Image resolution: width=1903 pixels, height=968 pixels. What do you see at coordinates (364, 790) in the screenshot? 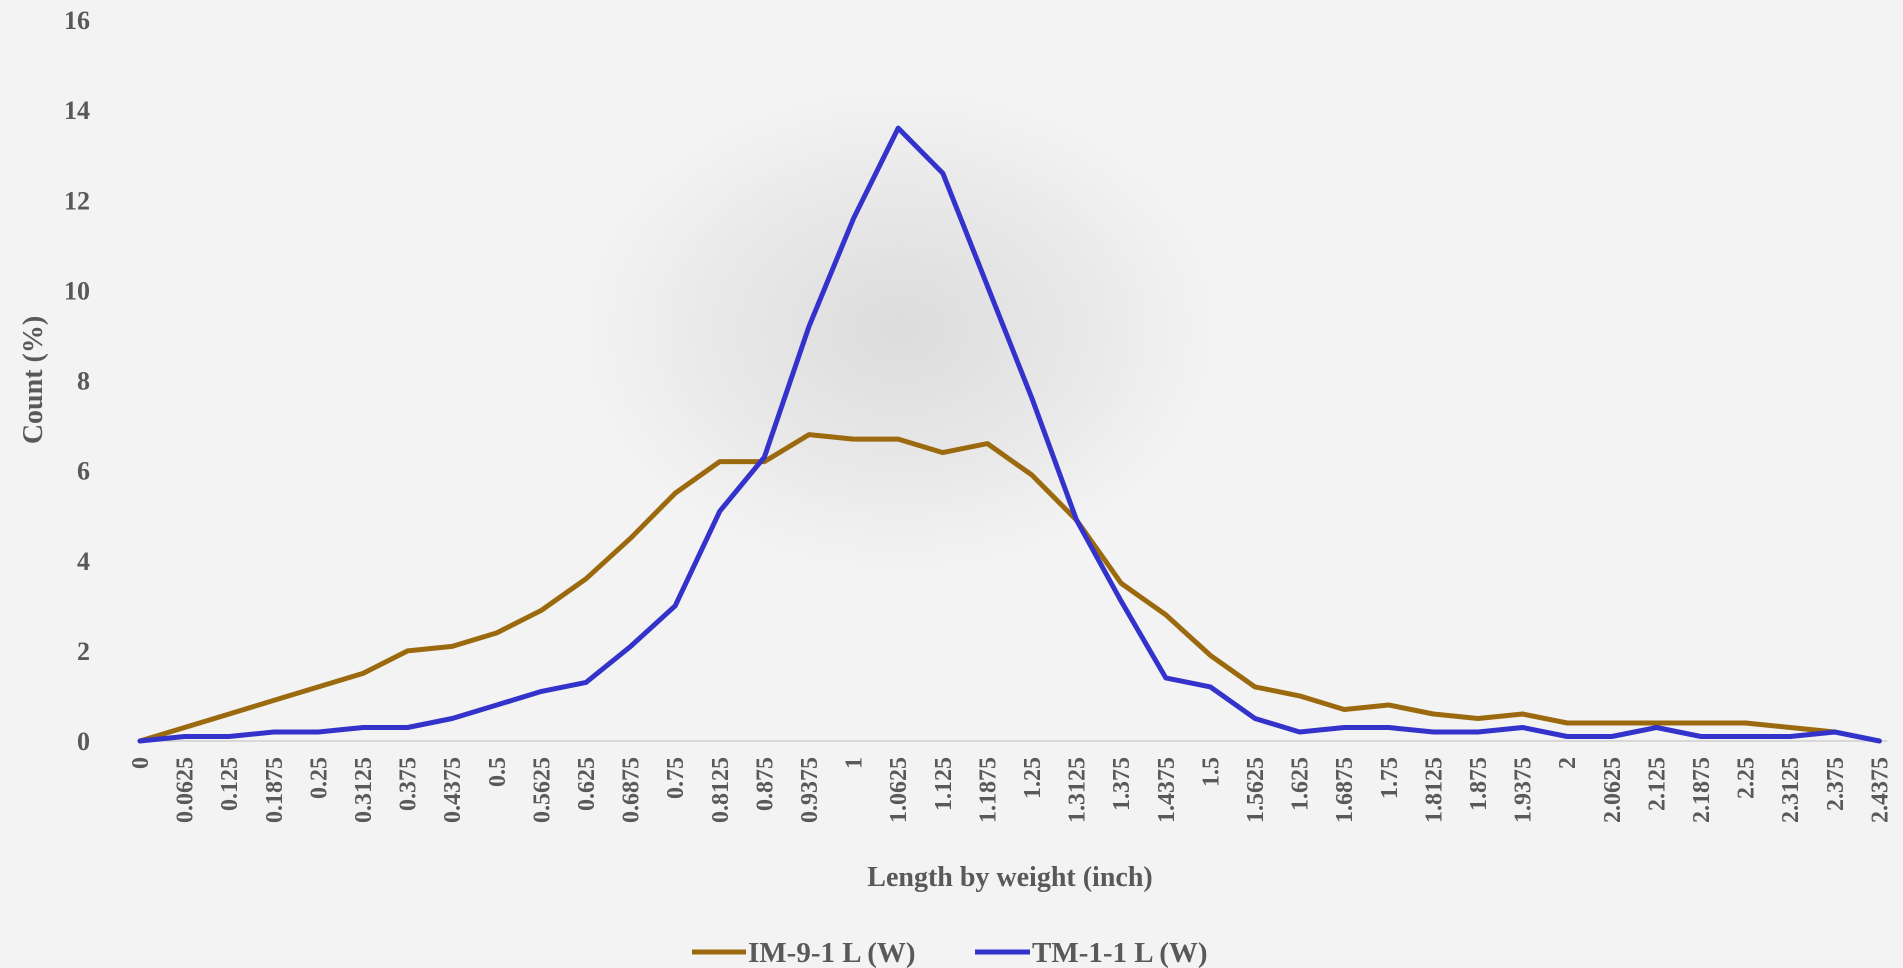
I see `x-tick-label: 0.3125` at bounding box center [364, 790].